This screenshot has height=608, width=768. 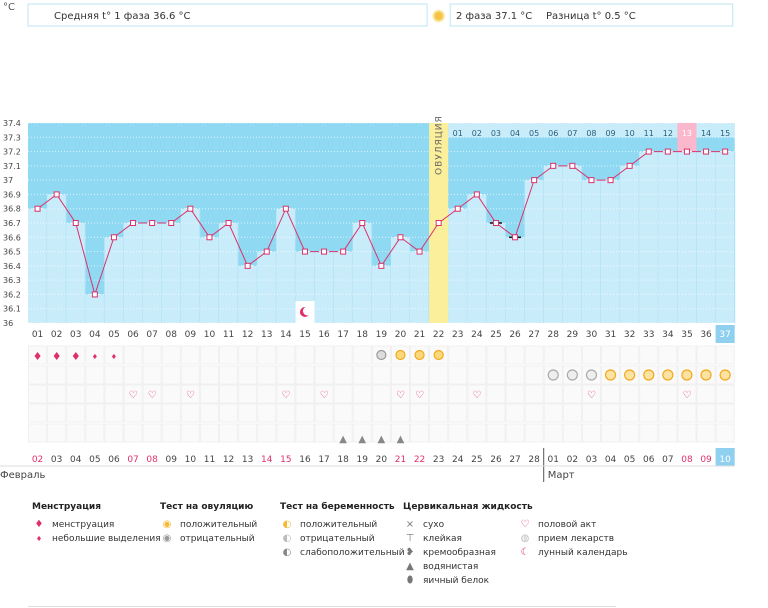 I want to click on menstruation-drop-icon: ♦, so click(x=57, y=356).